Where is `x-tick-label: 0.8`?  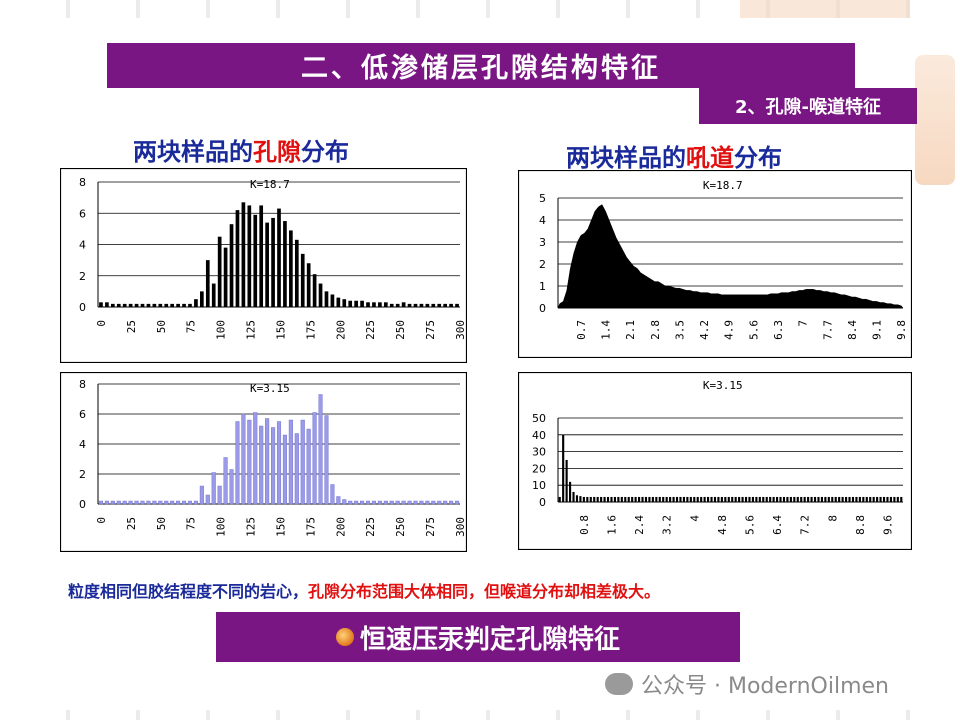
x-tick-label: 0.8 is located at coordinates (584, 525).